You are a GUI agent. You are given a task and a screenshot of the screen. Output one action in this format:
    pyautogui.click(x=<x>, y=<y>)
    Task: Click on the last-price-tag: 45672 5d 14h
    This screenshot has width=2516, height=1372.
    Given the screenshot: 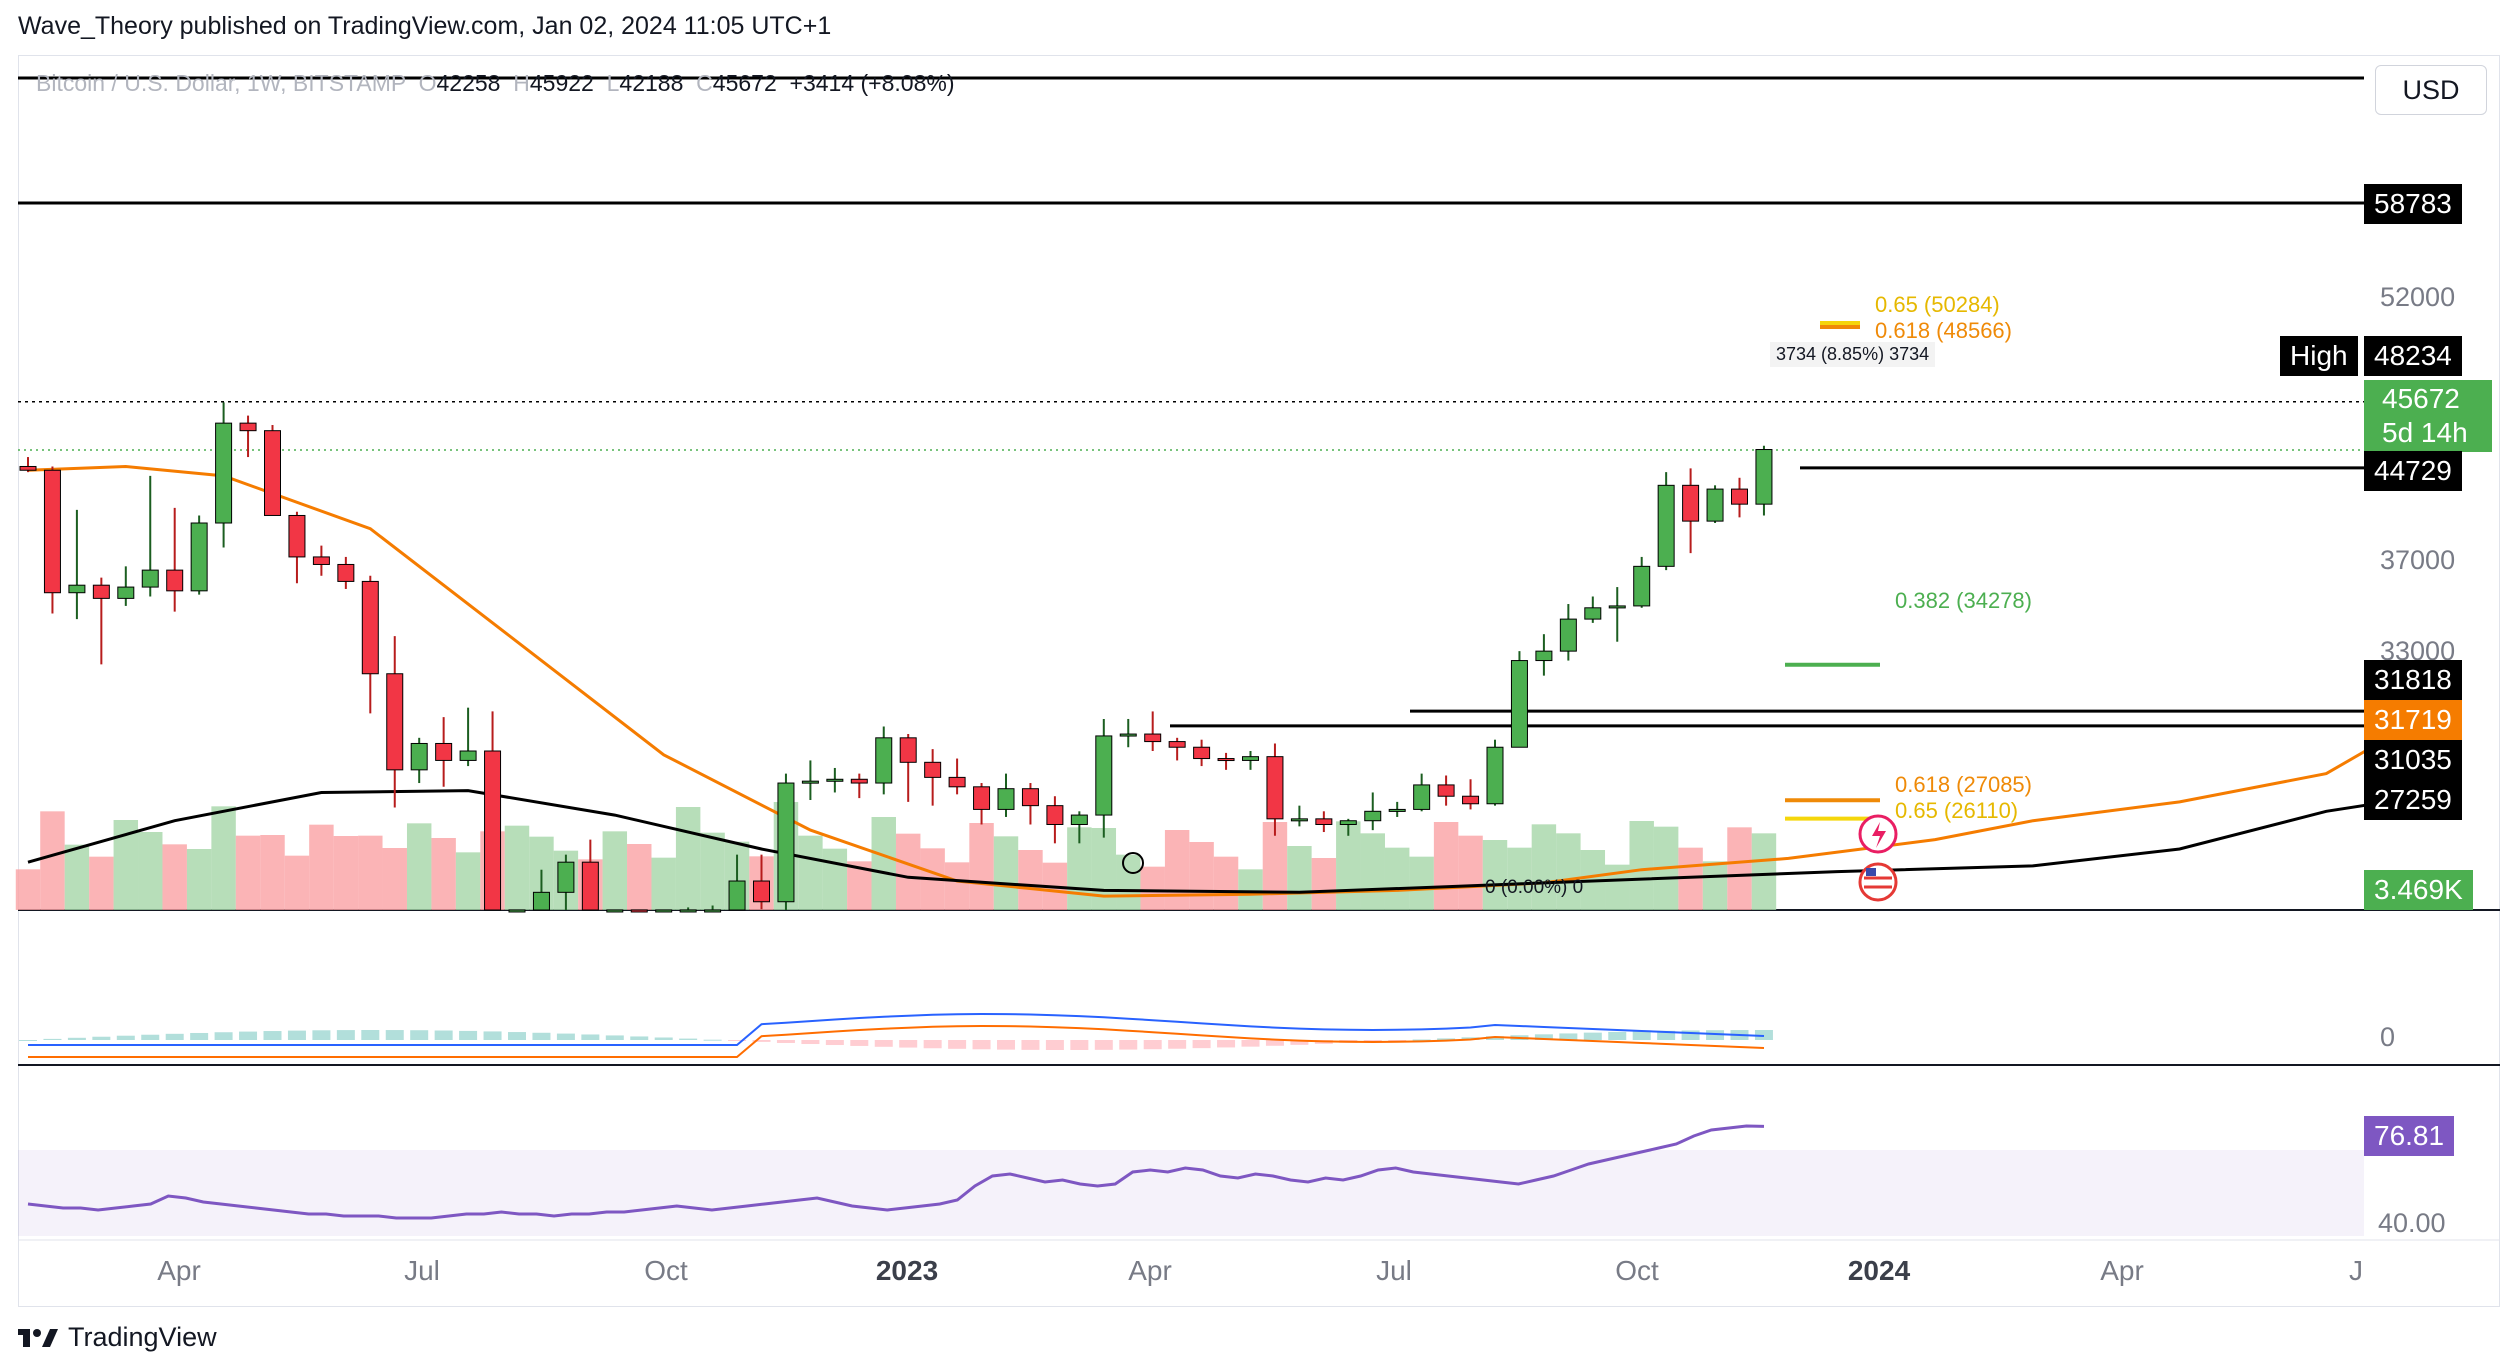 What is the action you would take?
    pyautogui.click(x=2428, y=416)
    